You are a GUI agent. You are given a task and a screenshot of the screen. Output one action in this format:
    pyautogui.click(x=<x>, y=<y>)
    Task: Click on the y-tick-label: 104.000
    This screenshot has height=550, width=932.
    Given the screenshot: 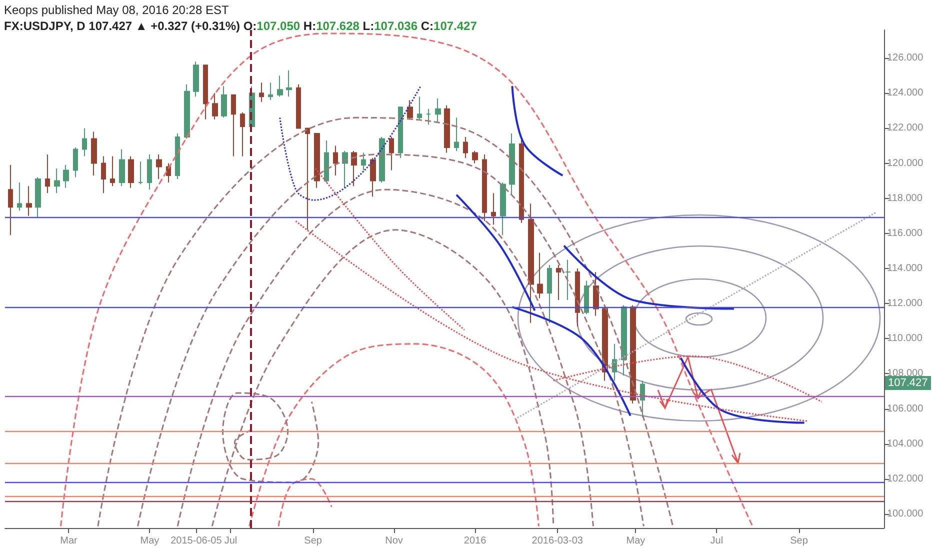 What is the action you would take?
    pyautogui.click(x=905, y=444)
    